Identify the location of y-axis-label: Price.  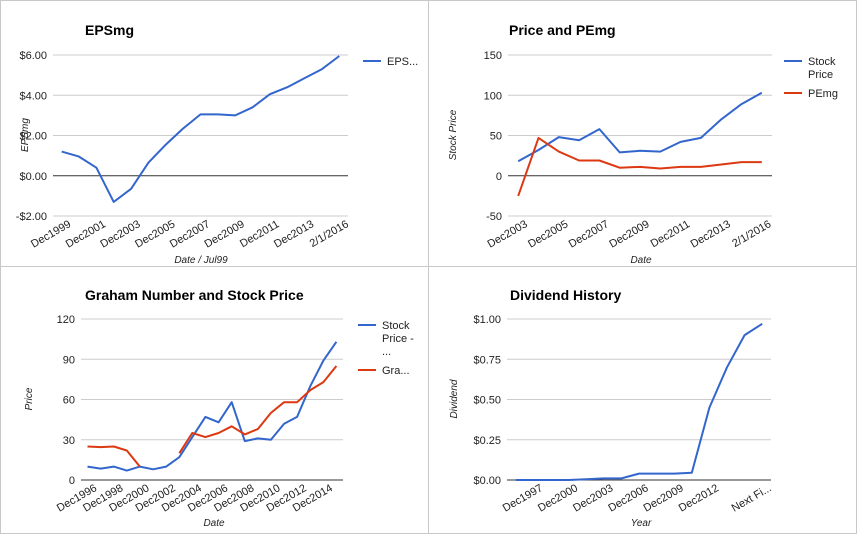
(29, 398).